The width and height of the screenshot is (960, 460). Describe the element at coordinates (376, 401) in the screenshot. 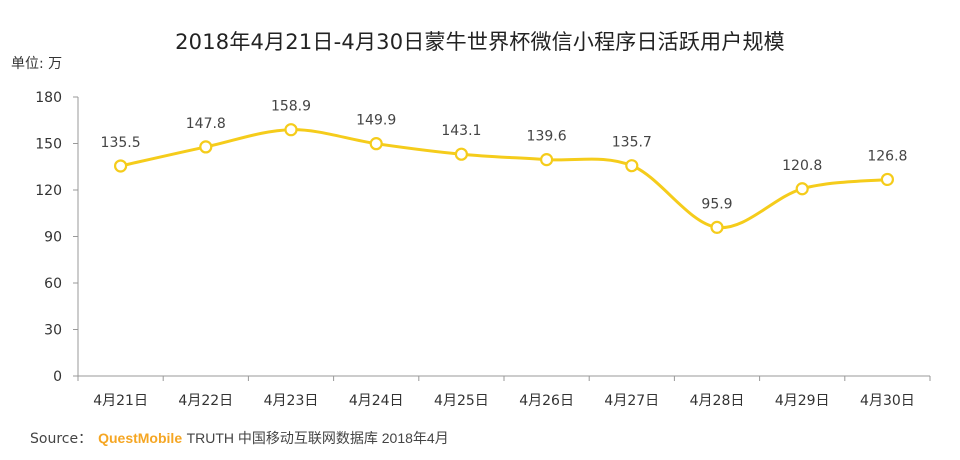

I see `x-tick-label: 4月24日` at that location.